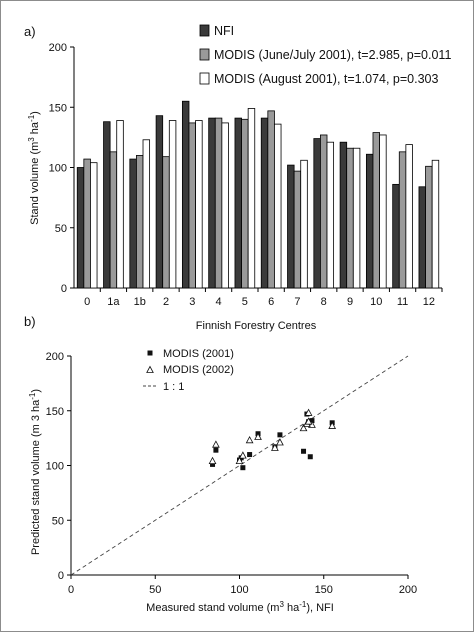 The image size is (474, 632). What do you see at coordinates (198, 354) in the screenshot?
I see `legend-entry-label: MODIS (2001)` at bounding box center [198, 354].